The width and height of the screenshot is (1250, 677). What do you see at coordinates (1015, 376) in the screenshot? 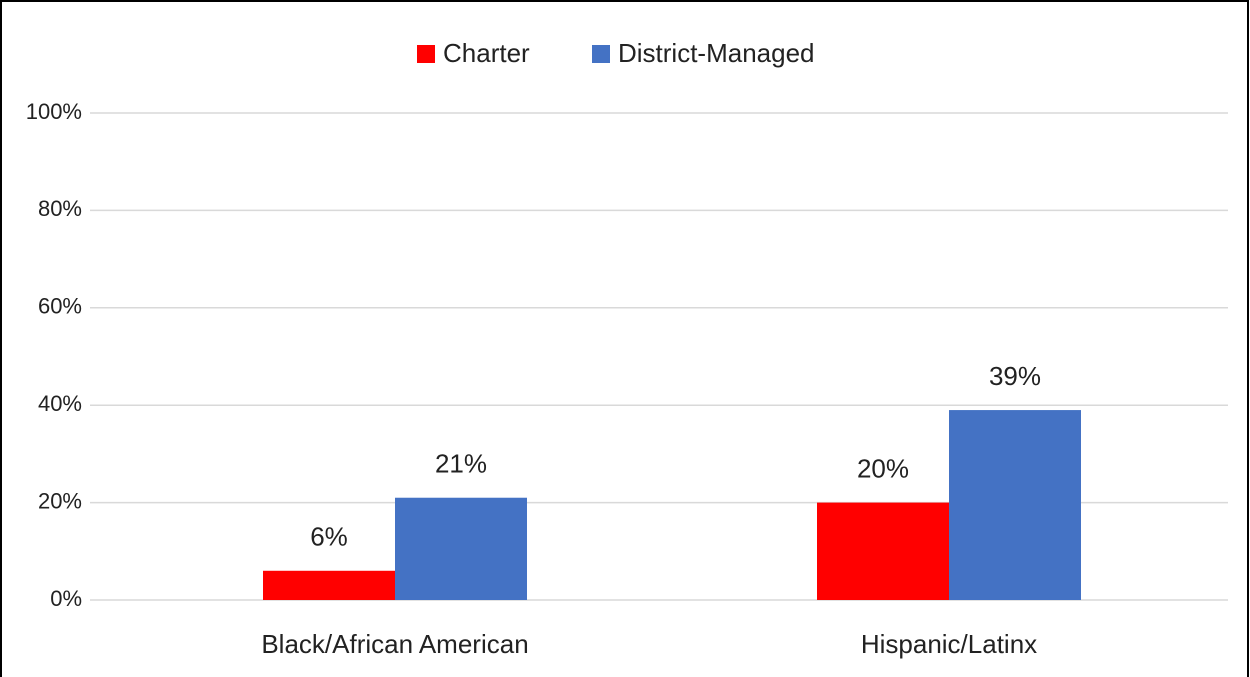
I see `data-label: 39%` at bounding box center [1015, 376].